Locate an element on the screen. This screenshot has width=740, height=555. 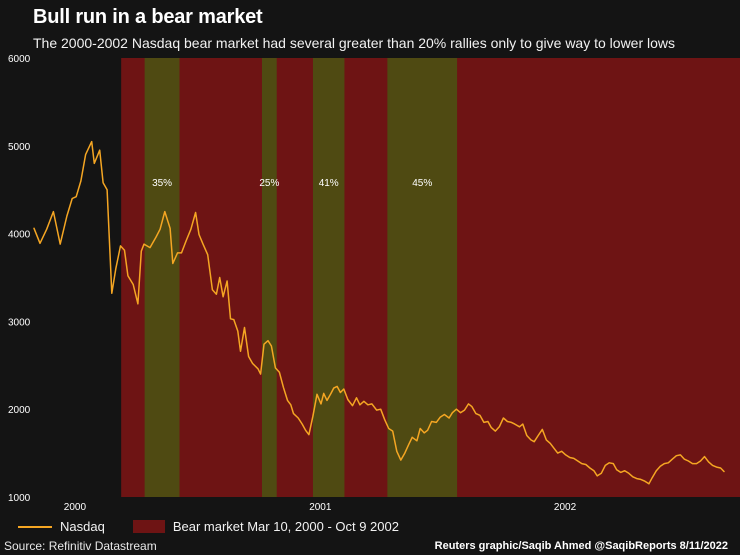
y-tick-label: 5000 is located at coordinates (19, 147).